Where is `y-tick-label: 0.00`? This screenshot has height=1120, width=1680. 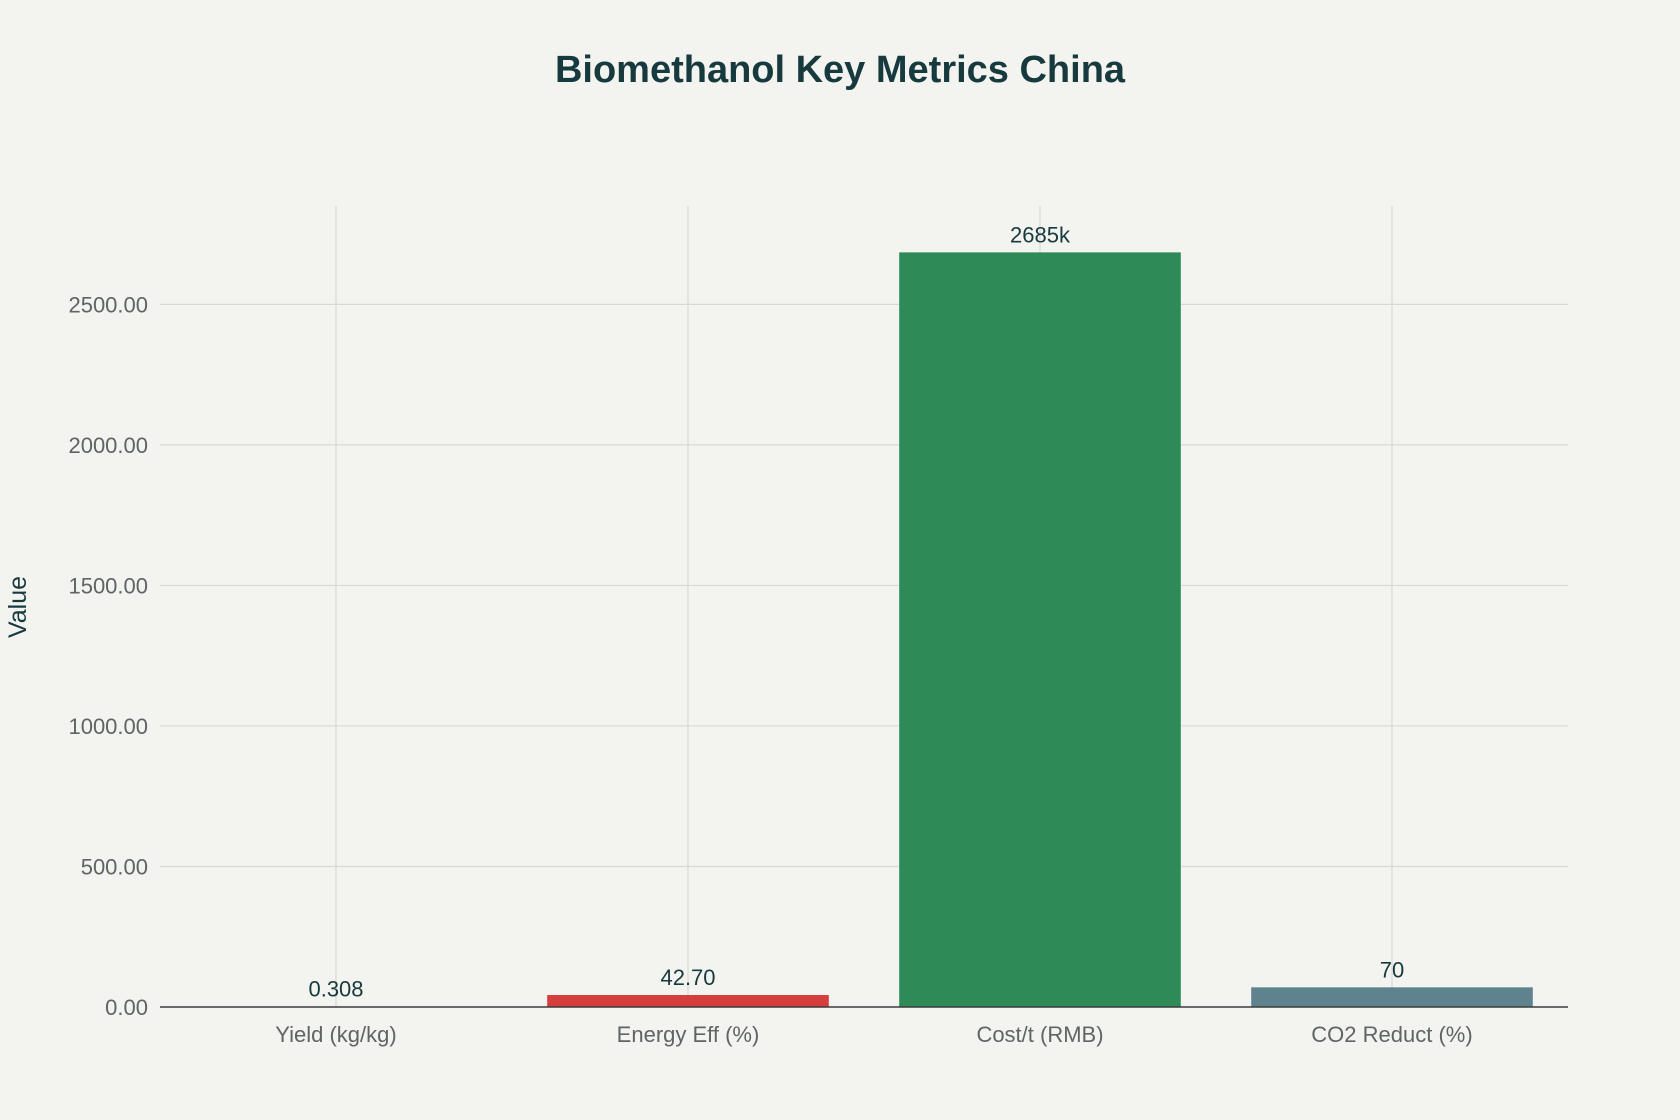 y-tick-label: 0.00 is located at coordinates (126, 1007).